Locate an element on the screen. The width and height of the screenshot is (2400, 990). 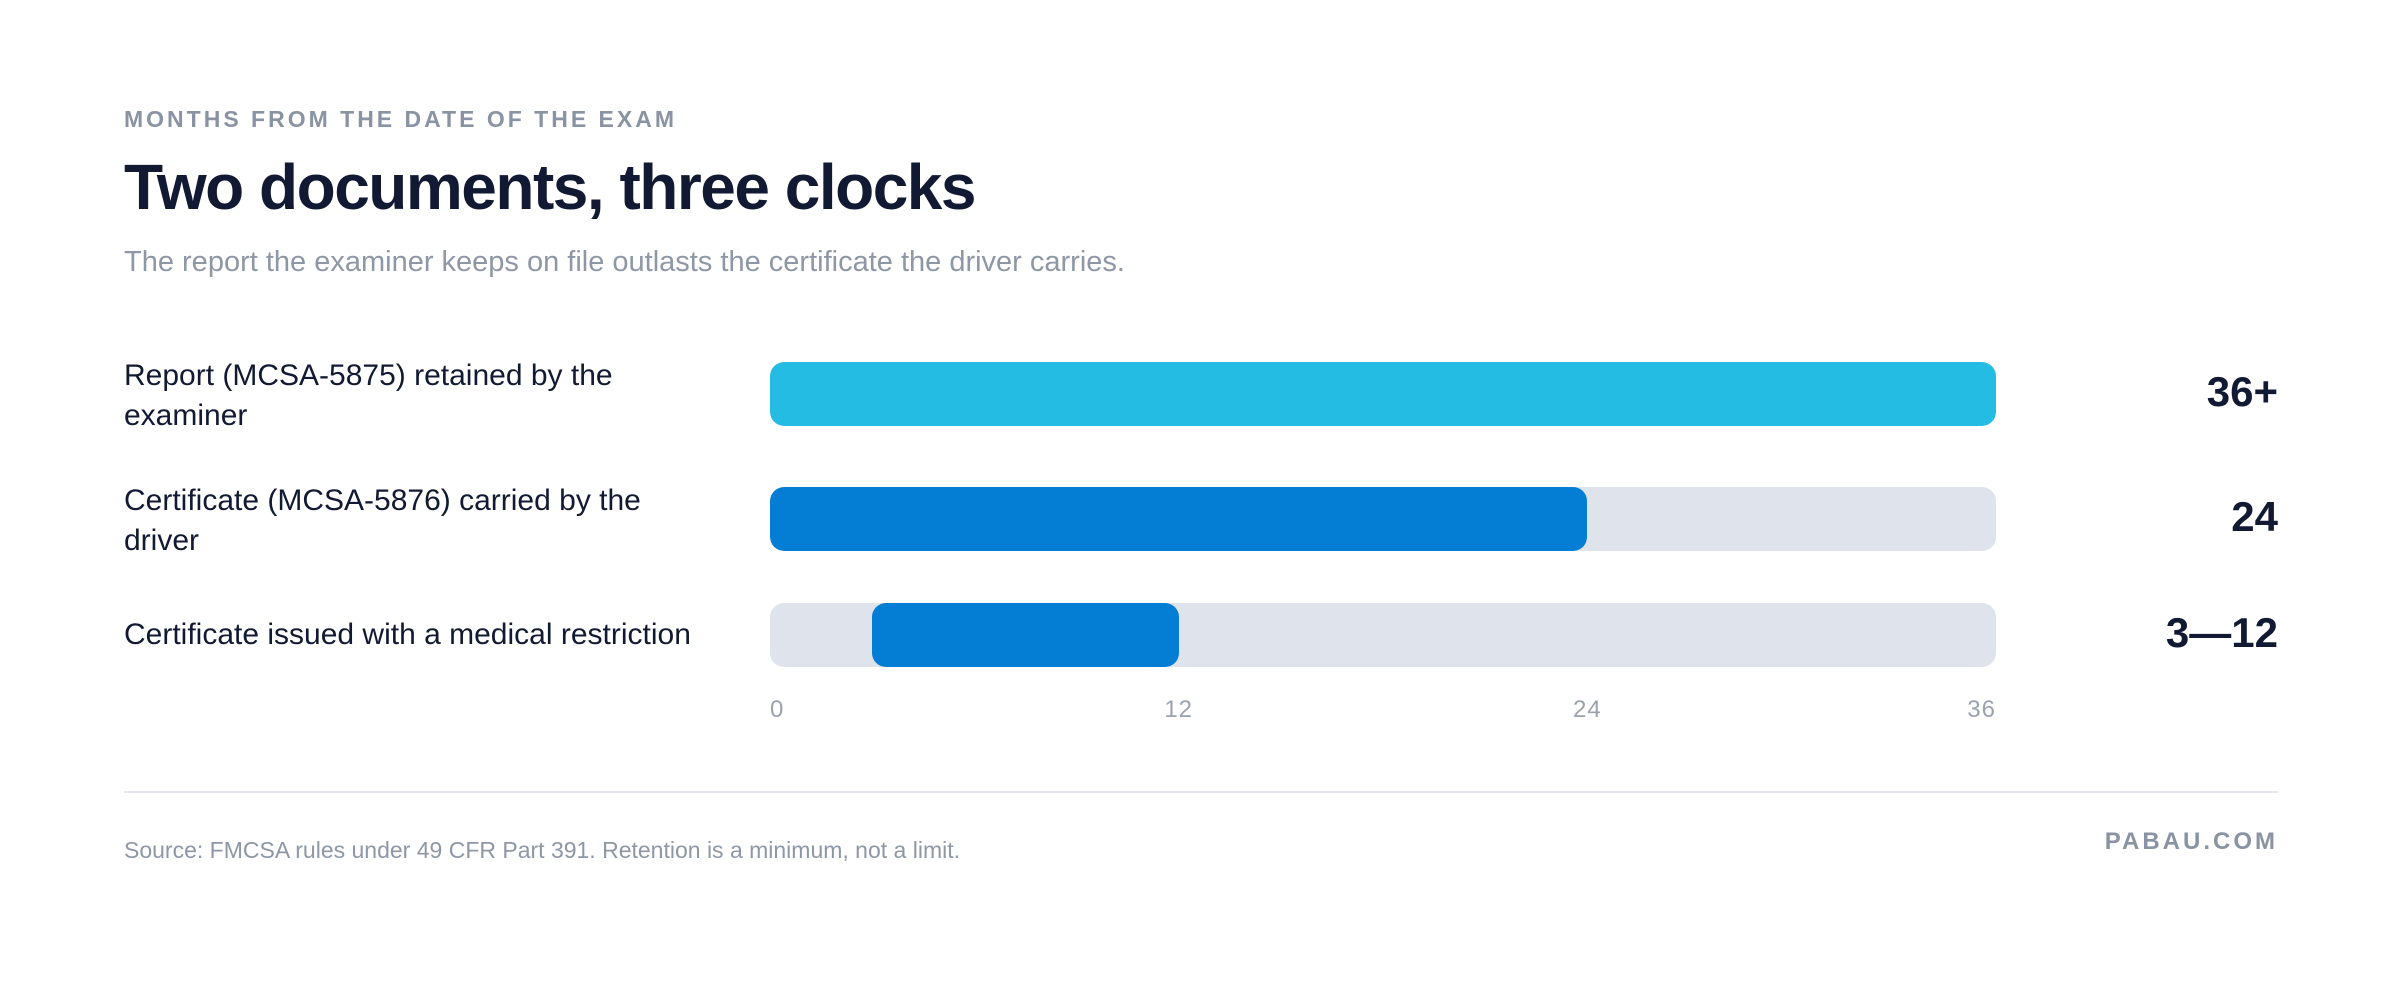
value-label-restricted: 3—12 is located at coordinates (2221, 632).